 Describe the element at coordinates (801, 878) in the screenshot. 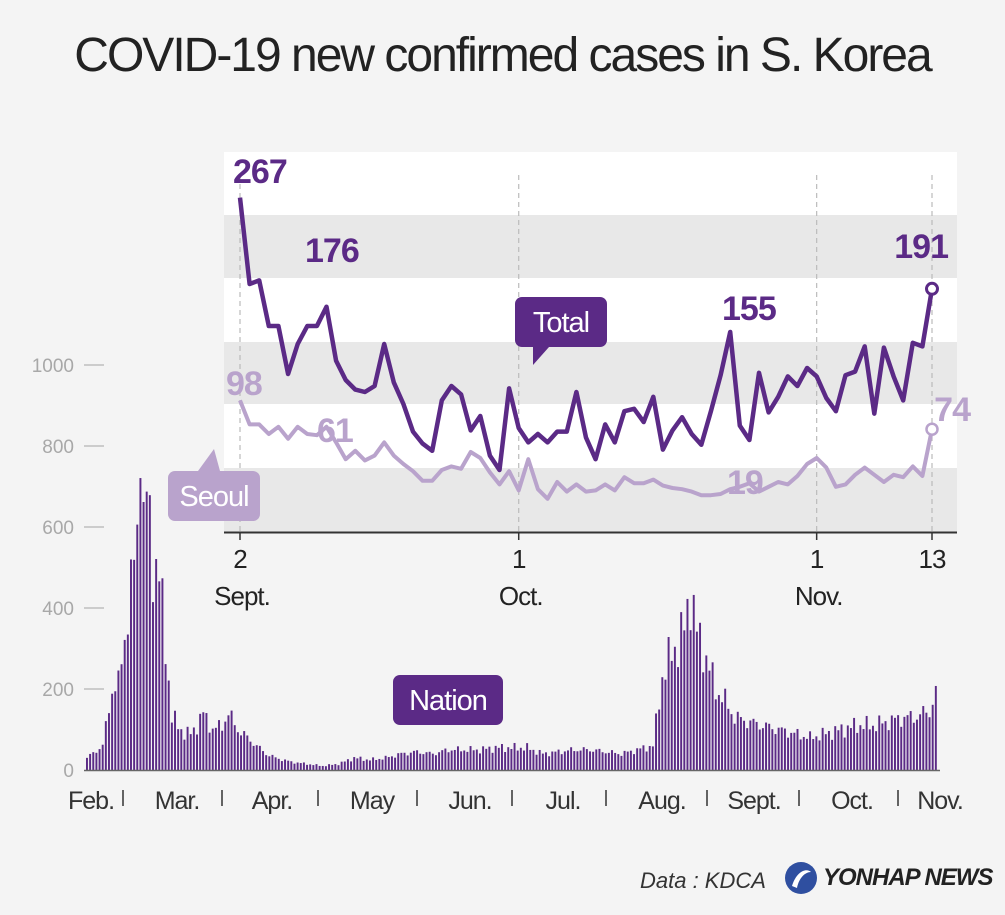

I see `yonhap-globe-icon` at that location.